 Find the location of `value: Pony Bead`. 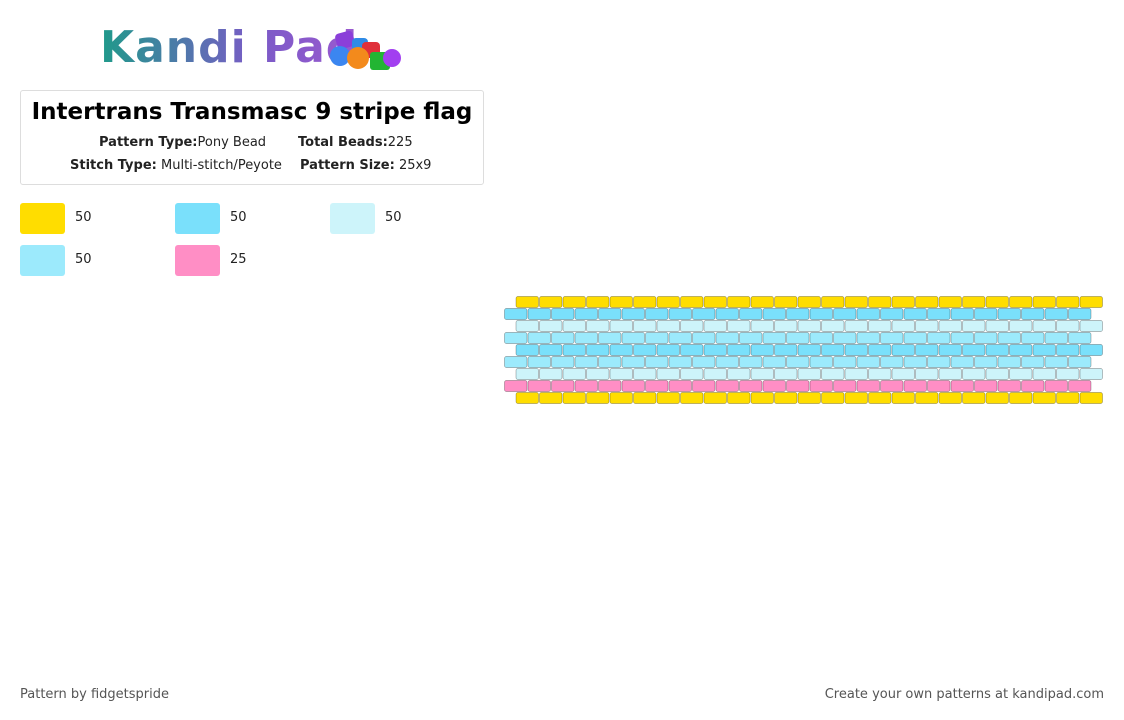

value: Pony Bead is located at coordinates (232, 142).